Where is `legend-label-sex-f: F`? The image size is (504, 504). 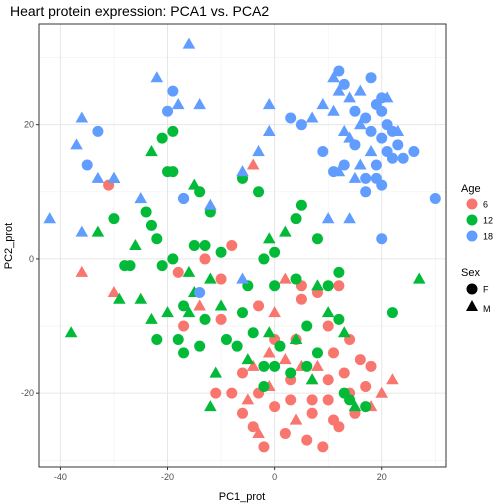
legend-label-sex-f: F is located at coordinates (486, 290).